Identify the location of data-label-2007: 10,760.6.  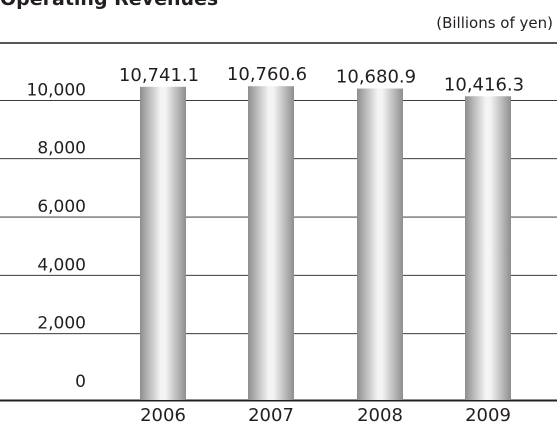
(267, 74).